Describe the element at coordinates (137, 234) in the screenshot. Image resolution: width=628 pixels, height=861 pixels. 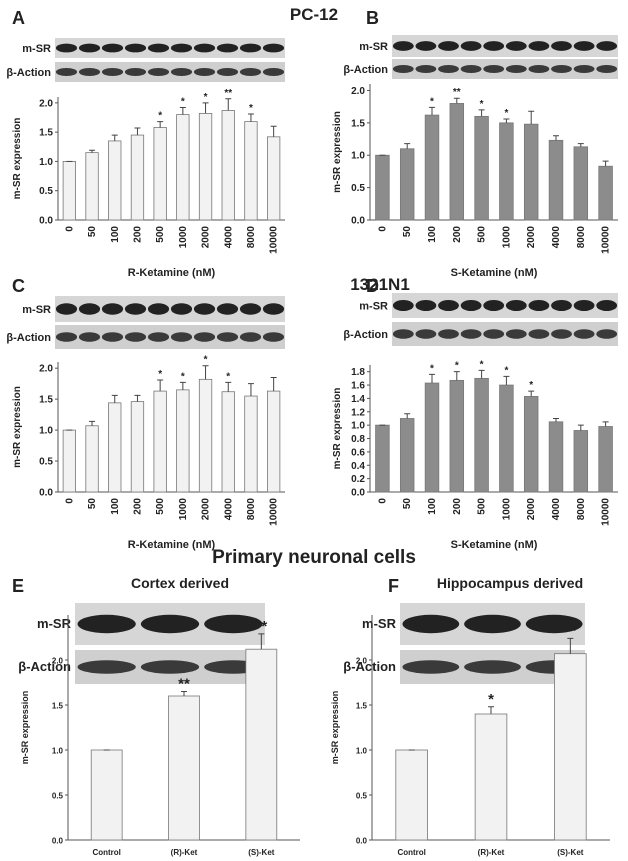
I see `x-tick-label: 200` at that location.